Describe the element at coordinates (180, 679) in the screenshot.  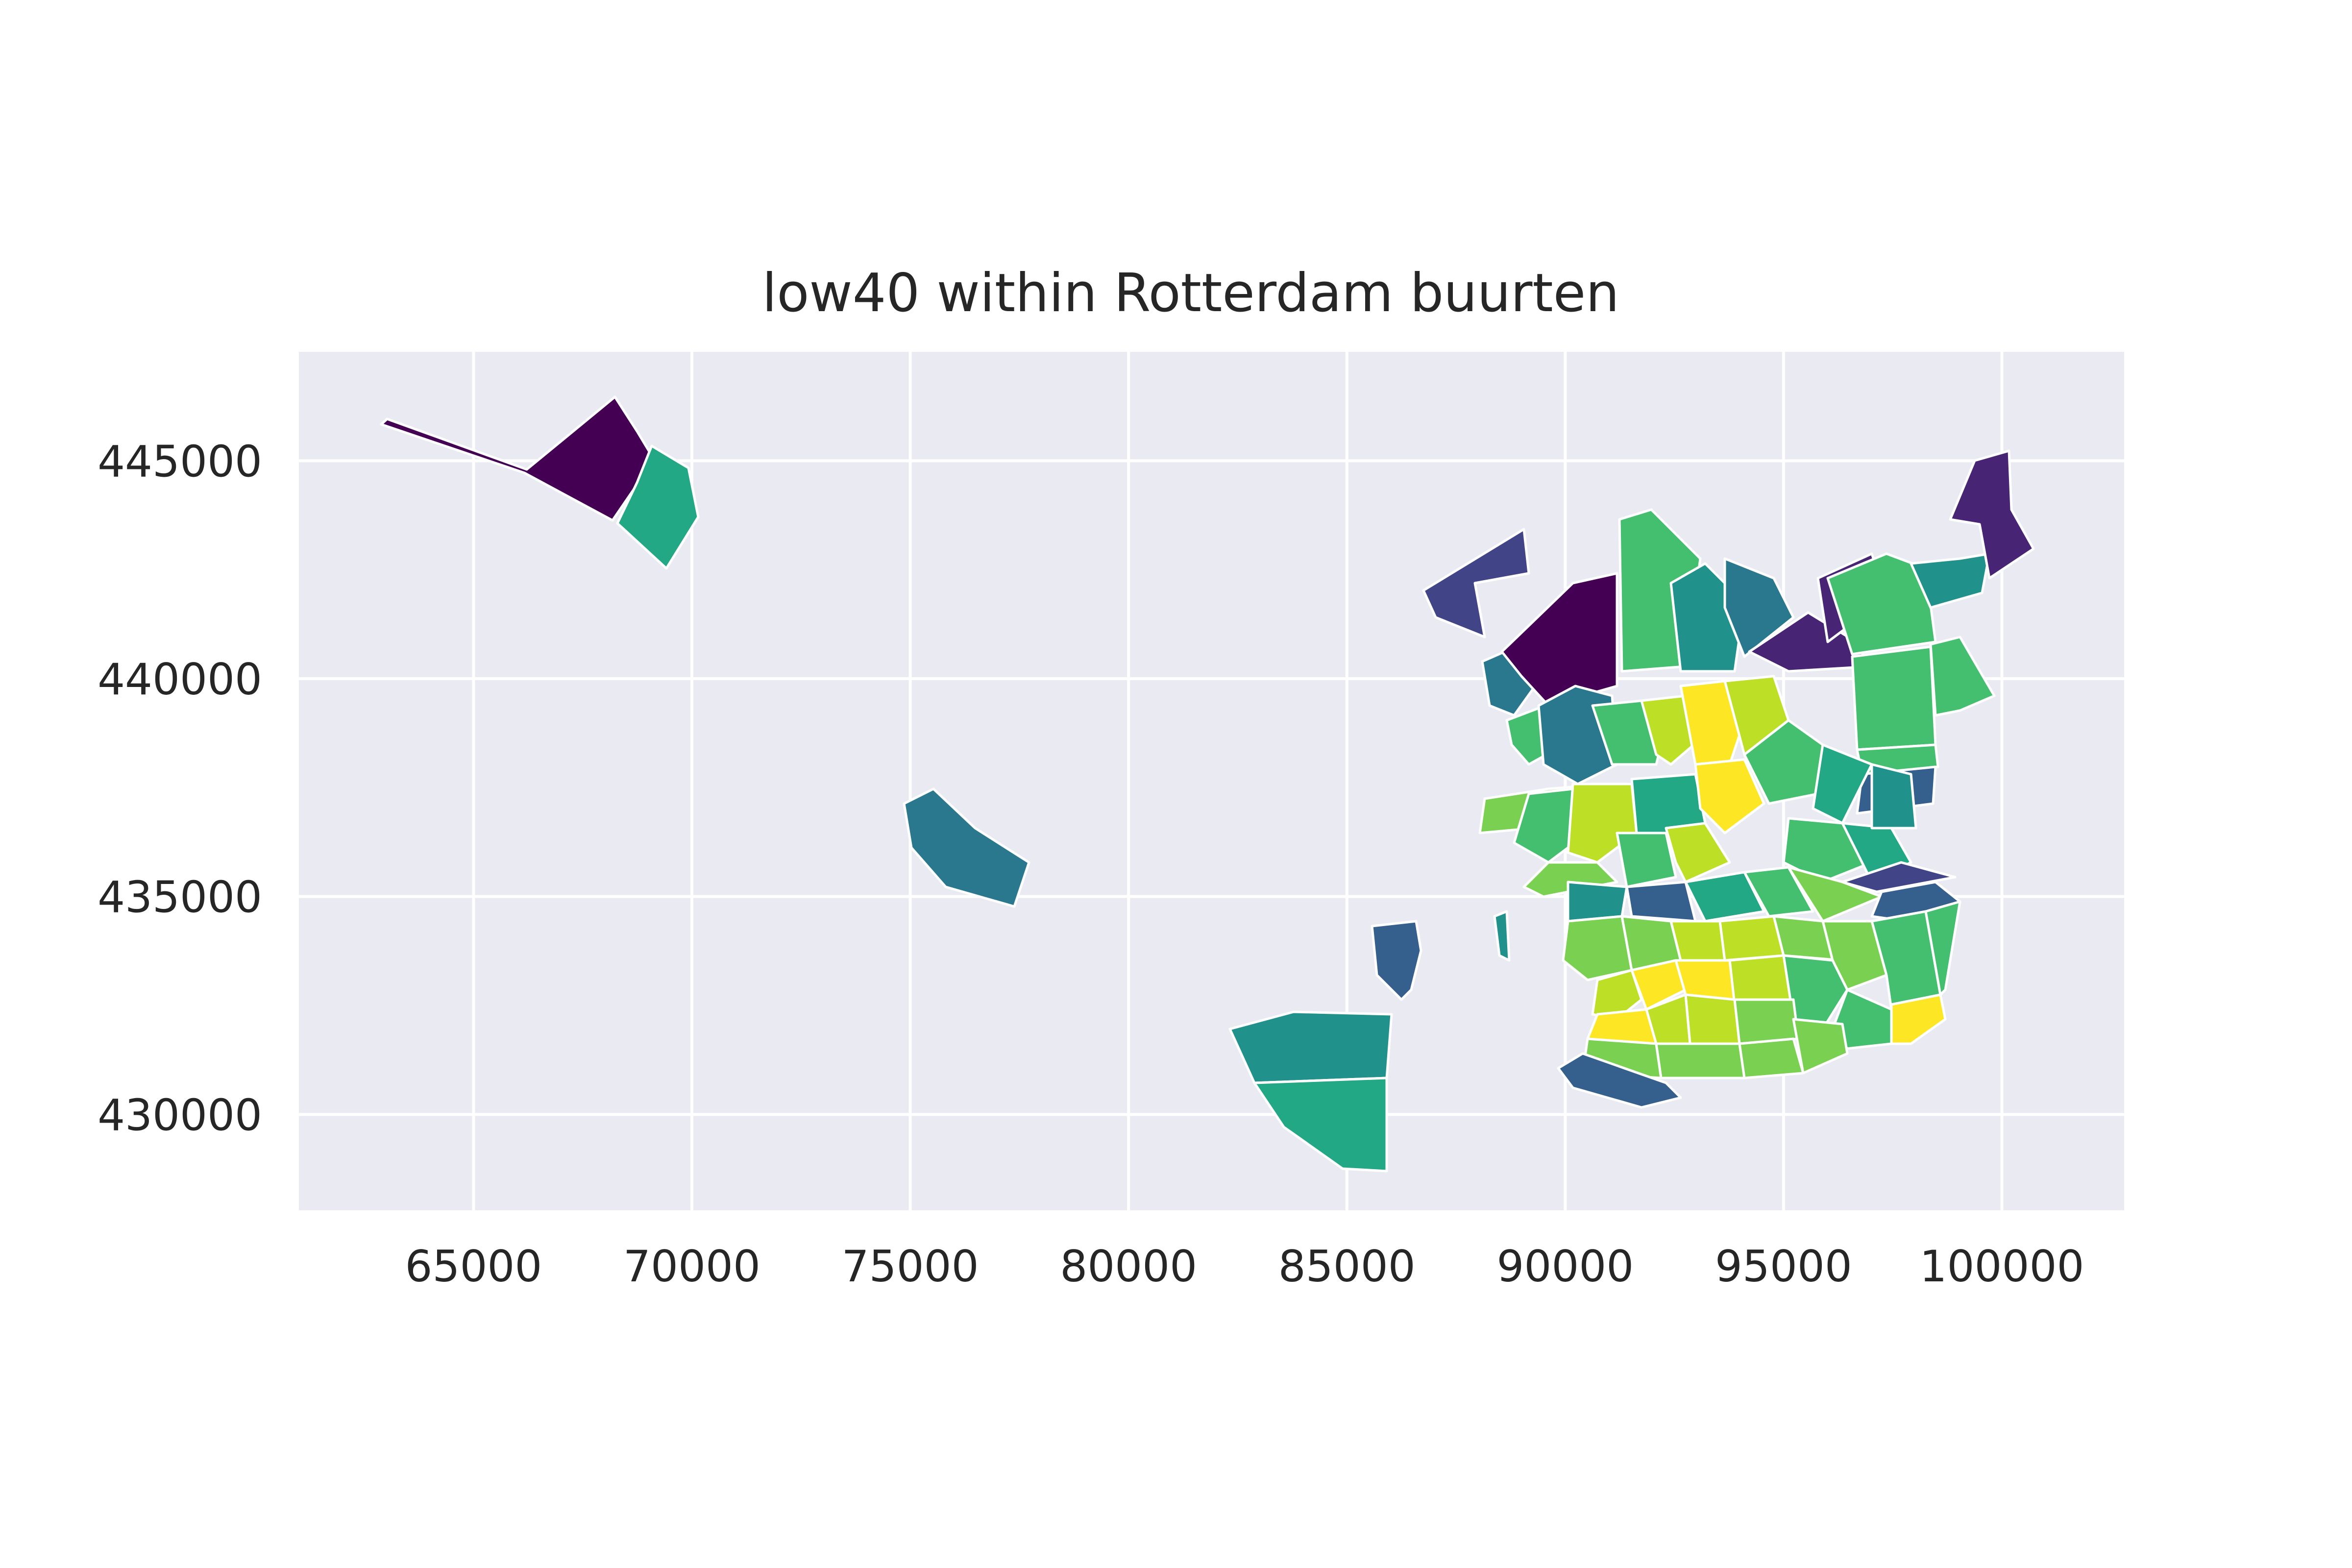
I see `y-tick-label: 440000` at that location.